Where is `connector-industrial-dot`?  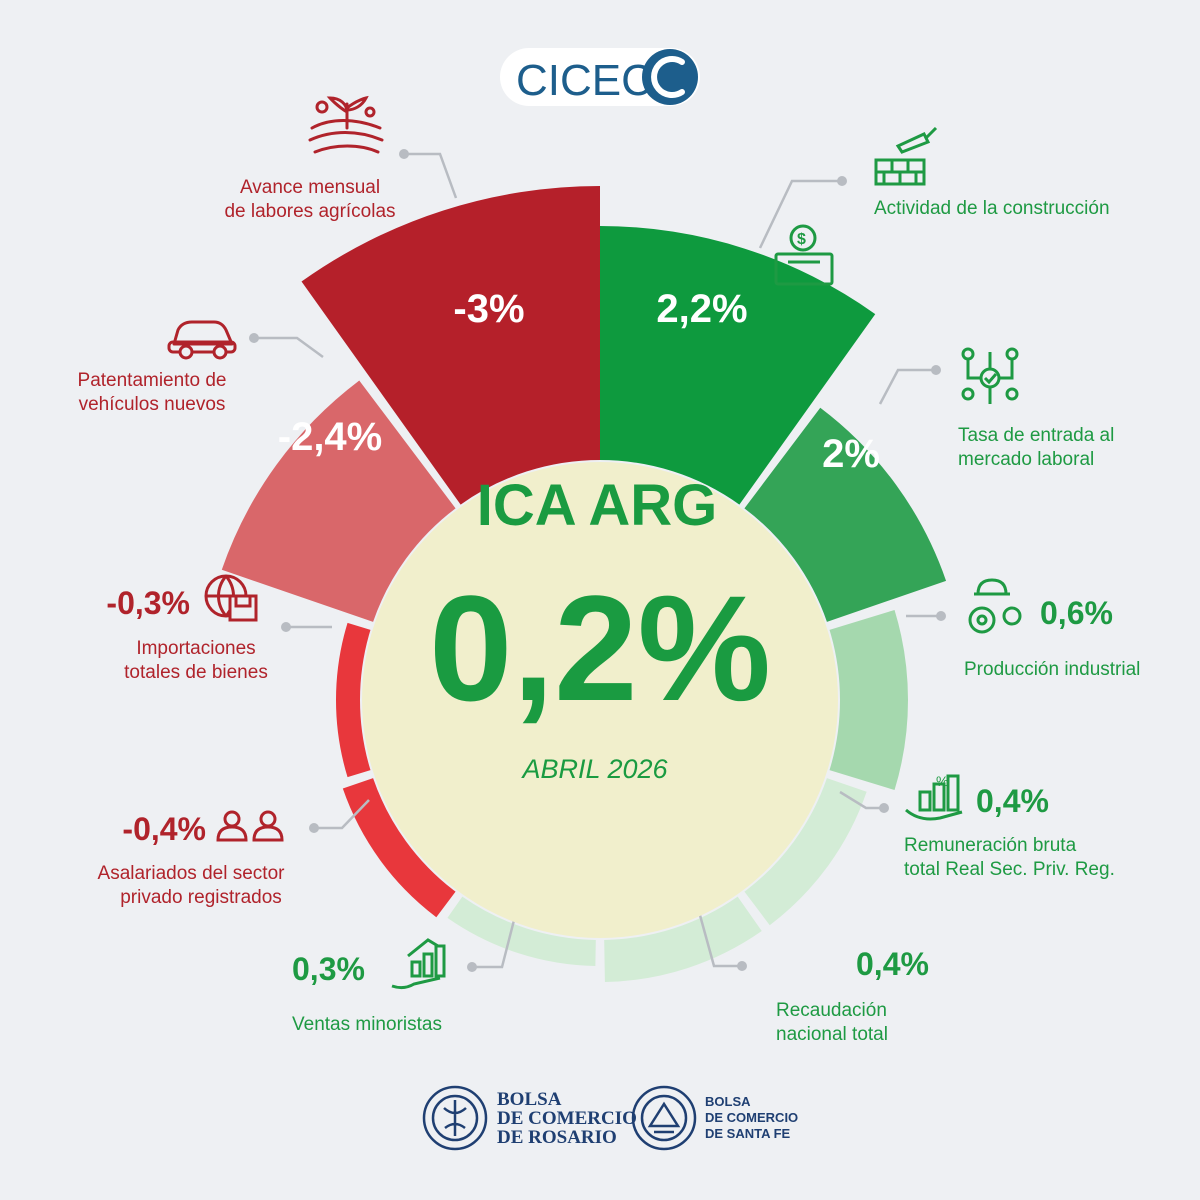 connector-industrial-dot is located at coordinates (941, 616).